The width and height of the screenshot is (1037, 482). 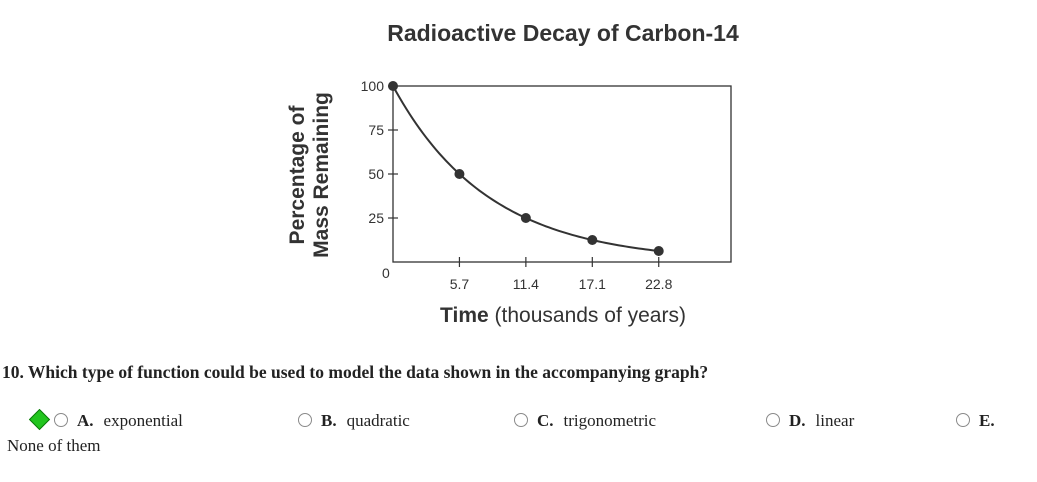 What do you see at coordinates (386, 273) in the screenshot?
I see `origin-label: 0` at bounding box center [386, 273].